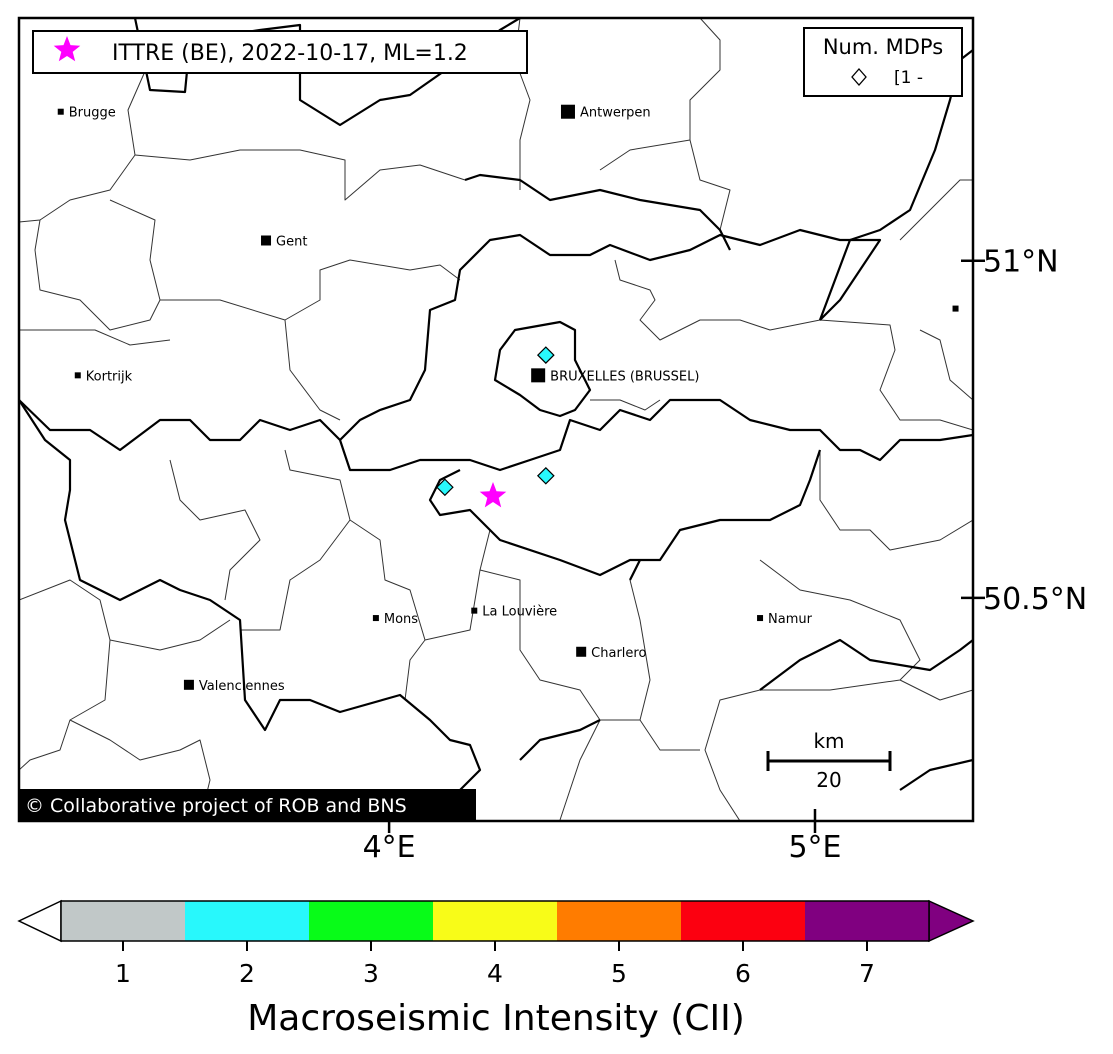  Describe the element at coordinates (883, 62) in the screenshot. I see `mdp-legend: Num. MDPs [1 -` at that location.